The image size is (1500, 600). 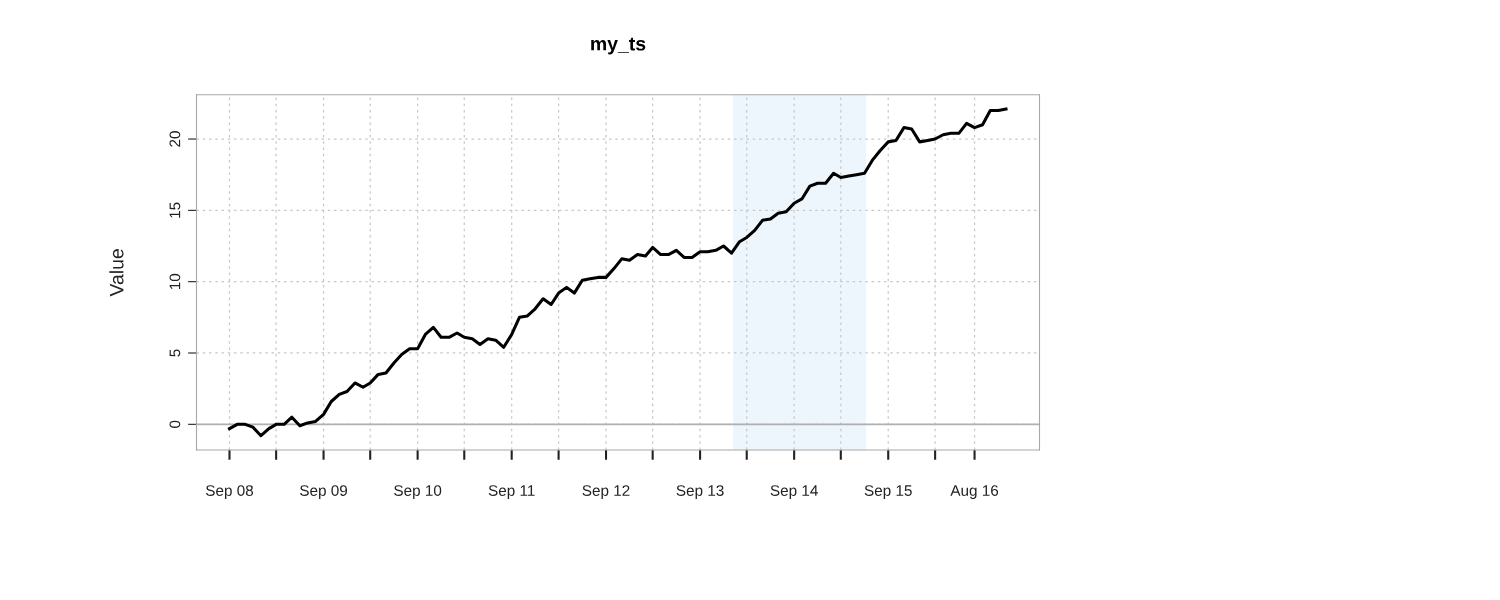 I want to click on y-tick-label: 0, so click(x=175, y=424).